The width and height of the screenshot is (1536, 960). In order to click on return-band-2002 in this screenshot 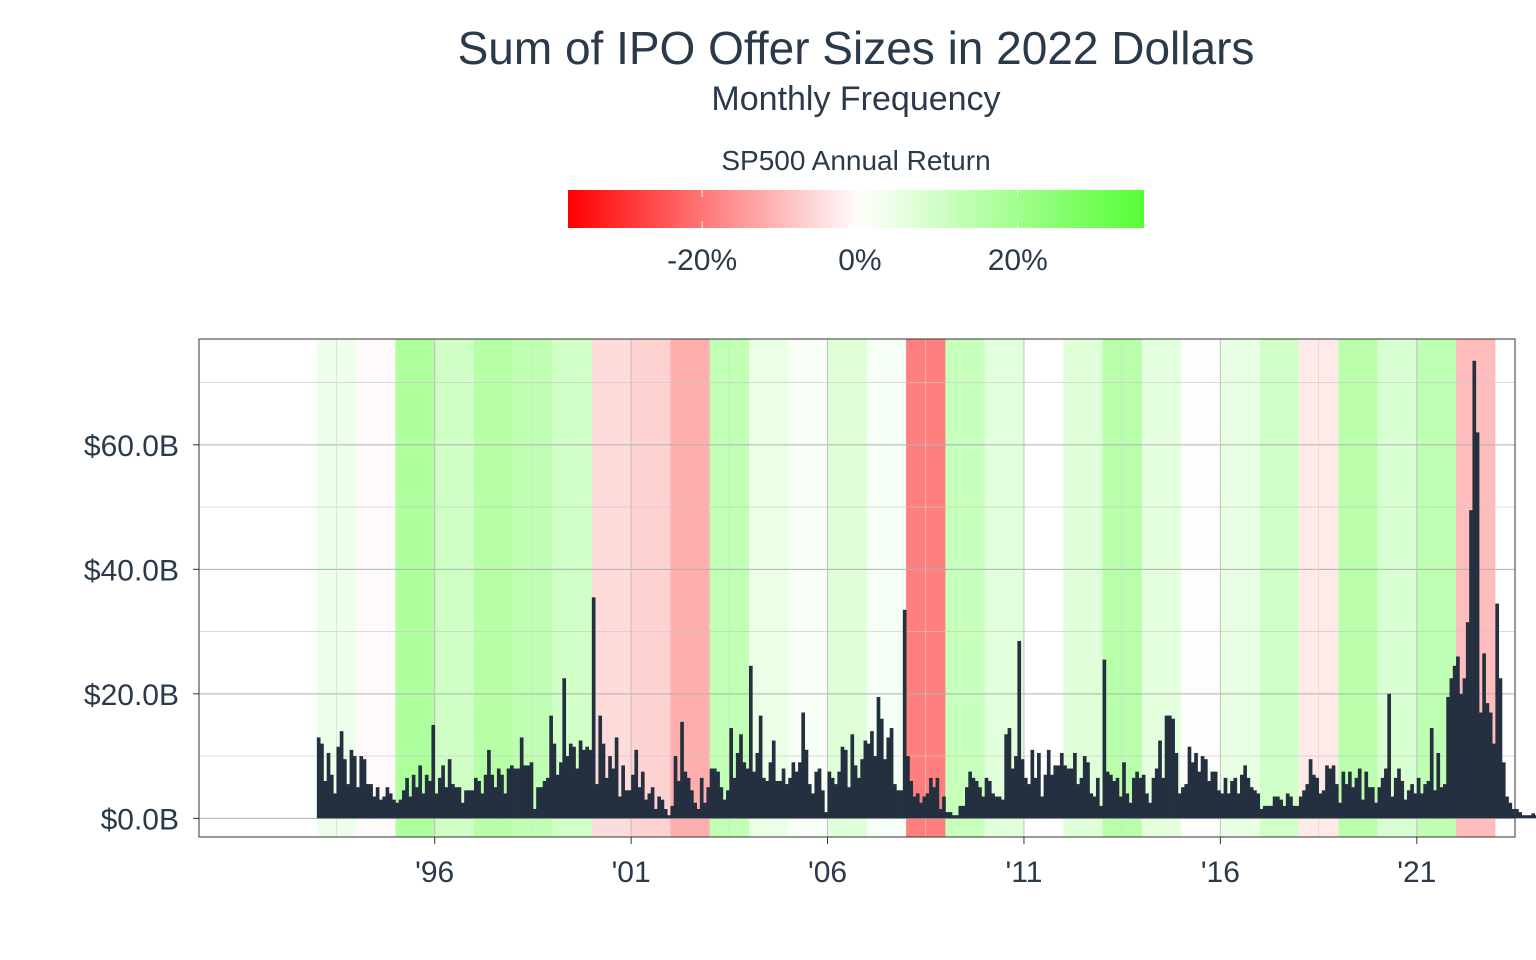, I will do `click(690, 588)`.